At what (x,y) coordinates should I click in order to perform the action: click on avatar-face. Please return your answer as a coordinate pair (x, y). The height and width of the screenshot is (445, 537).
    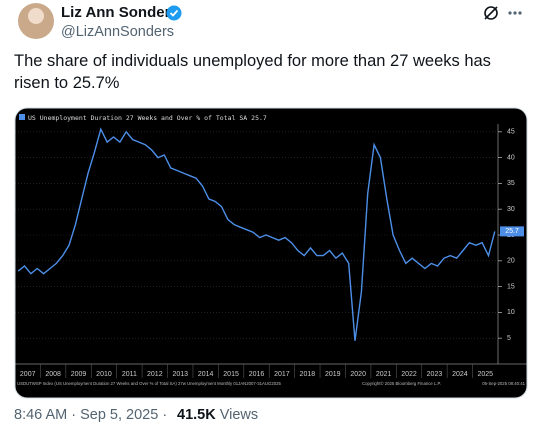
    Looking at the image, I should click on (36, 16).